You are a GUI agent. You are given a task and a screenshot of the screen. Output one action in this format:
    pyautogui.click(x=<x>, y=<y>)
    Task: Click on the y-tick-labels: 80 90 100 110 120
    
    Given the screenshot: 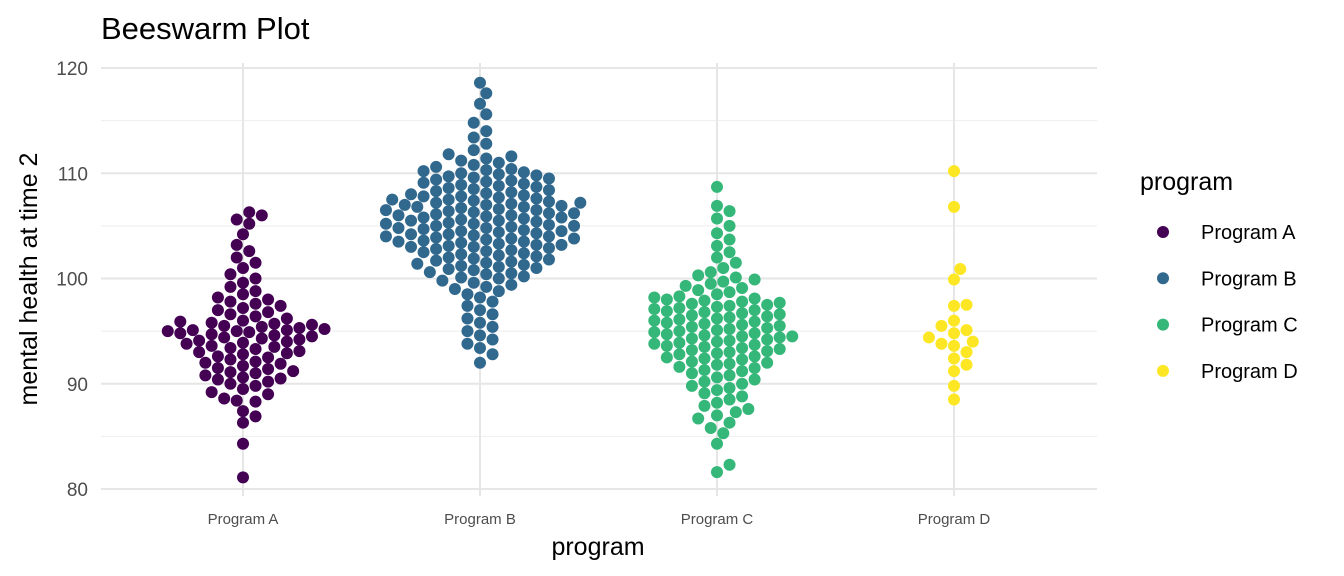 What is the action you would take?
    pyautogui.click(x=72, y=280)
    